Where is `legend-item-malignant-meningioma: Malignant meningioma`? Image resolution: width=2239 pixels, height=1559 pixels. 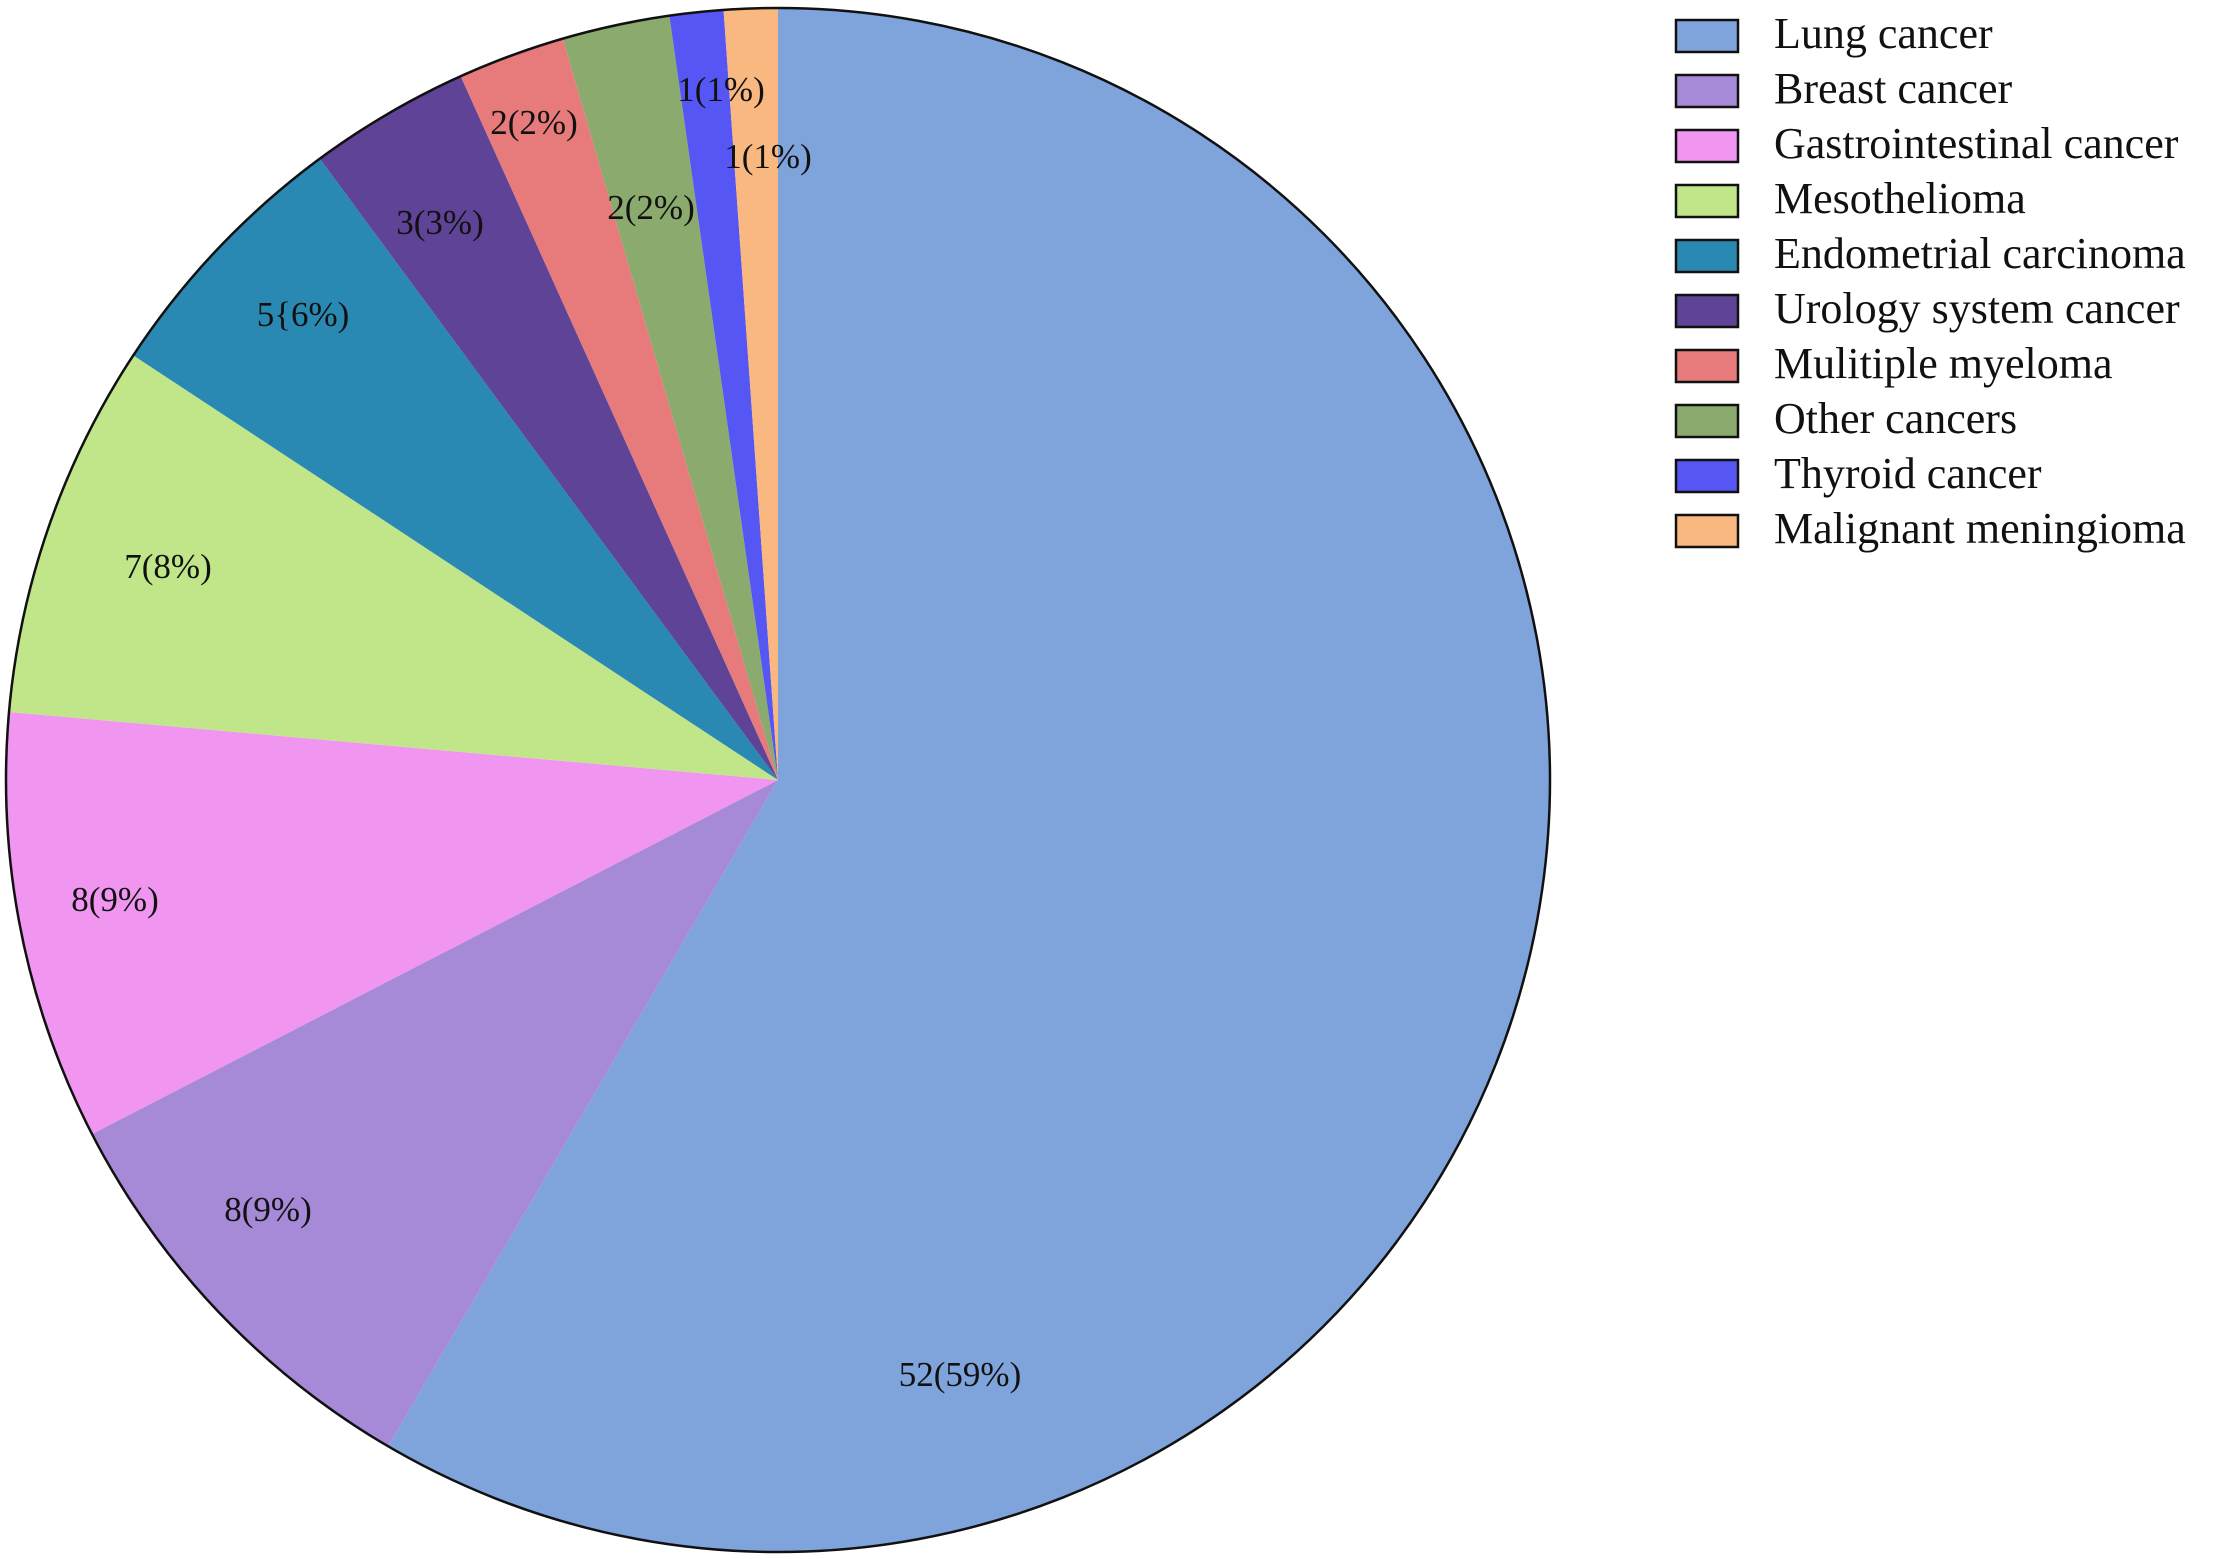 legend-item-malignant-meningioma: Malignant meningioma is located at coordinates (1930, 528).